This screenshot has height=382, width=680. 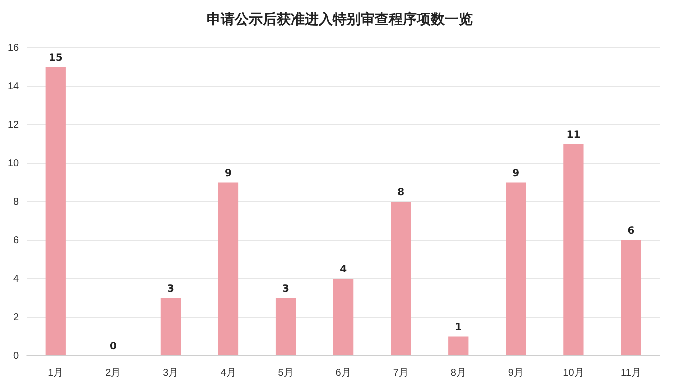 What do you see at coordinates (17, 318) in the screenshot?
I see `y-tick-label: 2` at bounding box center [17, 318].